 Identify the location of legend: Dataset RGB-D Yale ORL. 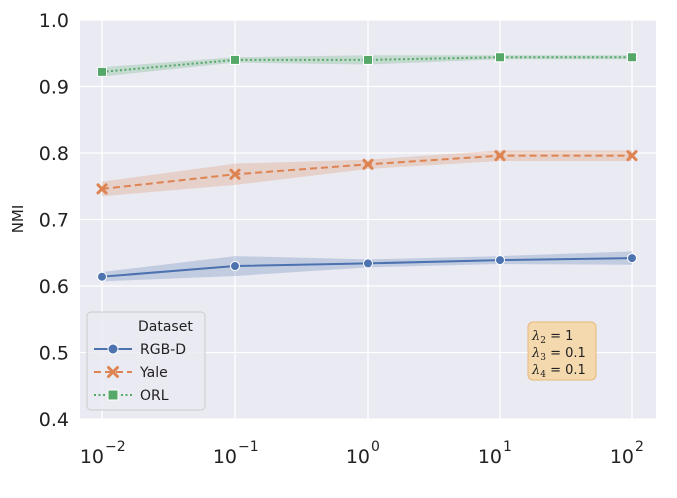
(146, 361).